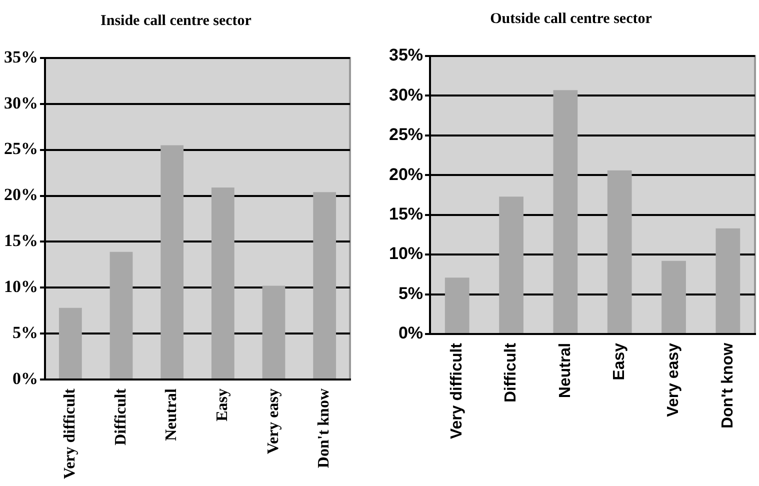 Image resolution: width=759 pixels, height=486 pixels. I want to click on chart-title: Inside call centre sector, so click(176, 20).